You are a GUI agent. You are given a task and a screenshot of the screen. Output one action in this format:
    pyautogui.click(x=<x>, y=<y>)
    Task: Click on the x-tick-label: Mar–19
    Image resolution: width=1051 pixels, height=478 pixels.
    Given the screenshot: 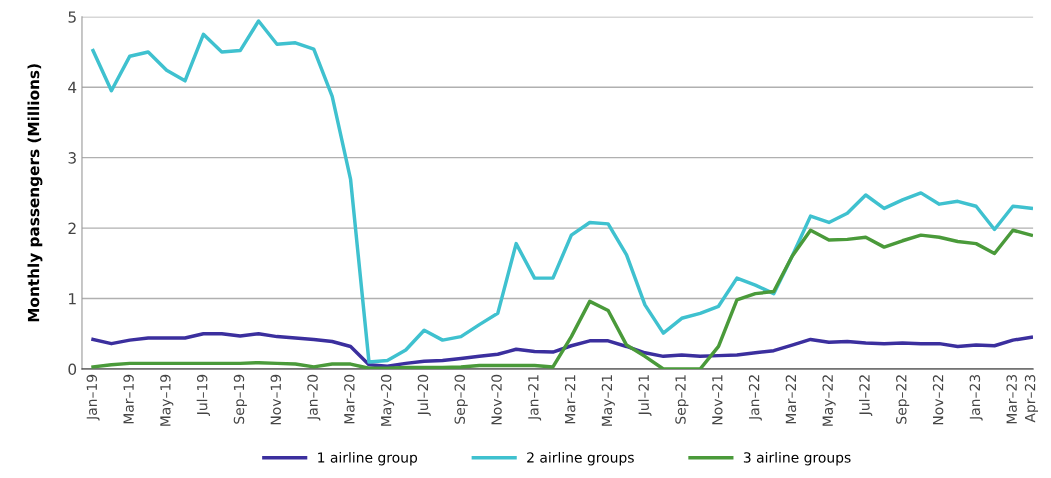 What is the action you would take?
    pyautogui.click(x=128, y=399)
    